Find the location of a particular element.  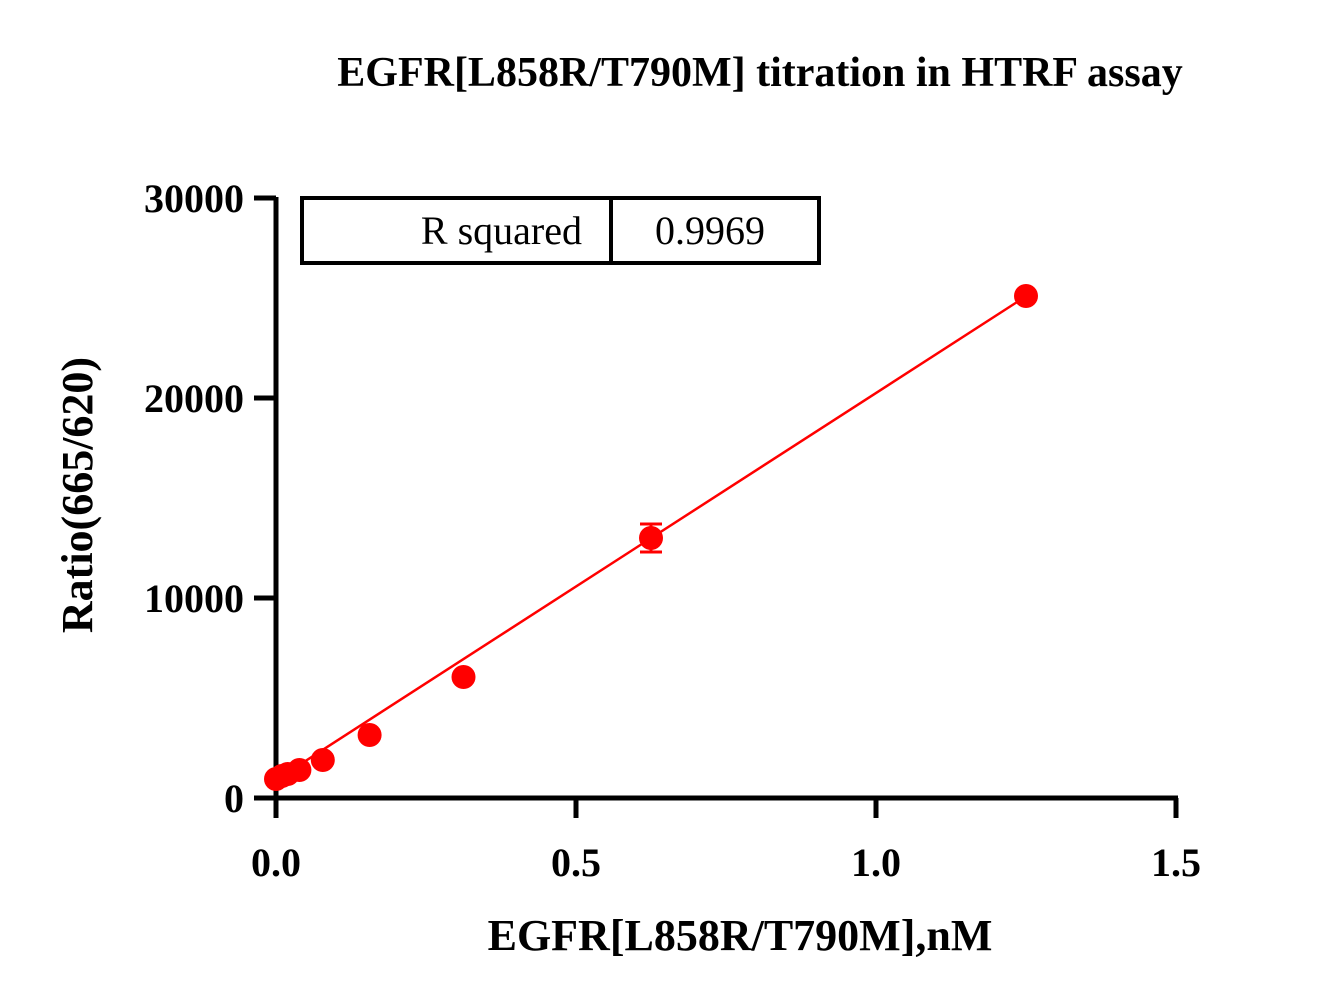

x-ticks: 0.0 0.5 1.0 1.5 is located at coordinates (726, 841).